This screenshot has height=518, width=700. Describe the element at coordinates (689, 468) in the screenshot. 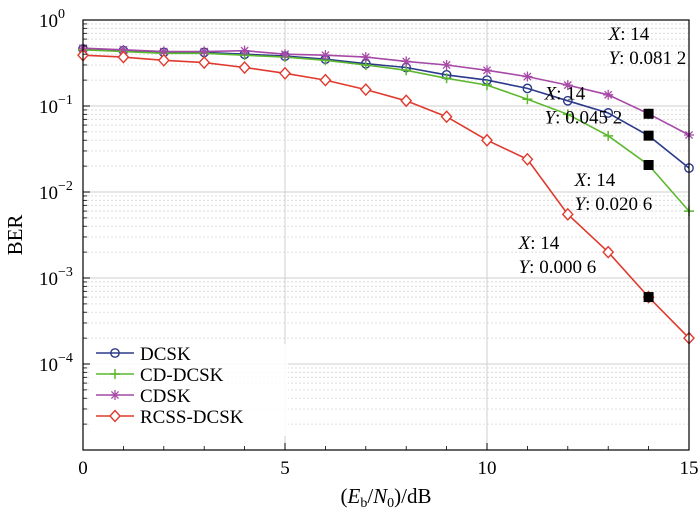

I see `x-tick-label: 15` at that location.